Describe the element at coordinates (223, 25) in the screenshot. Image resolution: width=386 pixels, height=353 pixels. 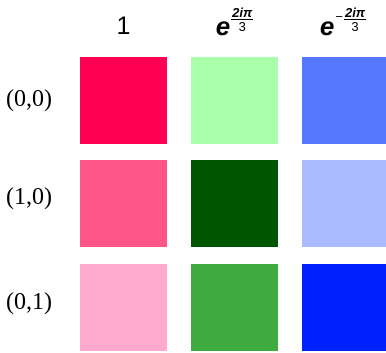
I see `column-header-e-pos-base: e` at that location.